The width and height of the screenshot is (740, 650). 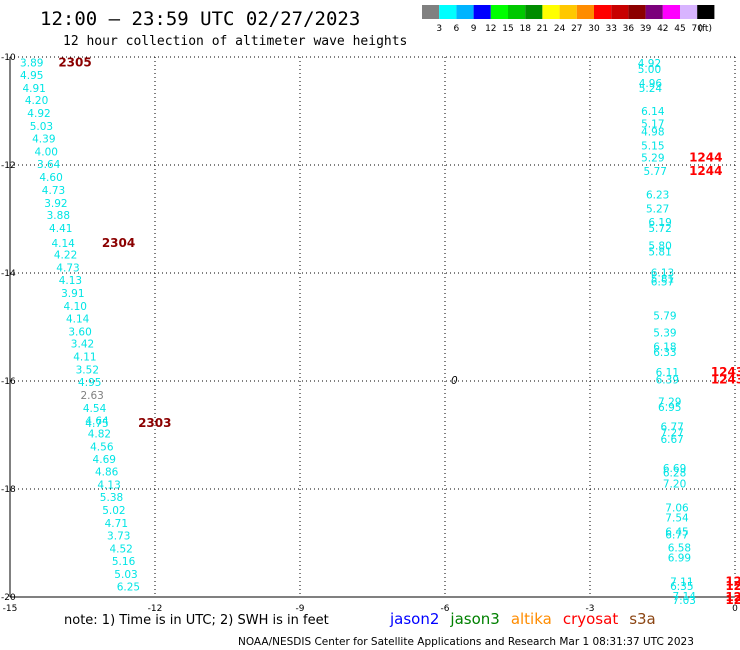 I want to click on wave-height-label: 5.27, so click(x=657, y=210).